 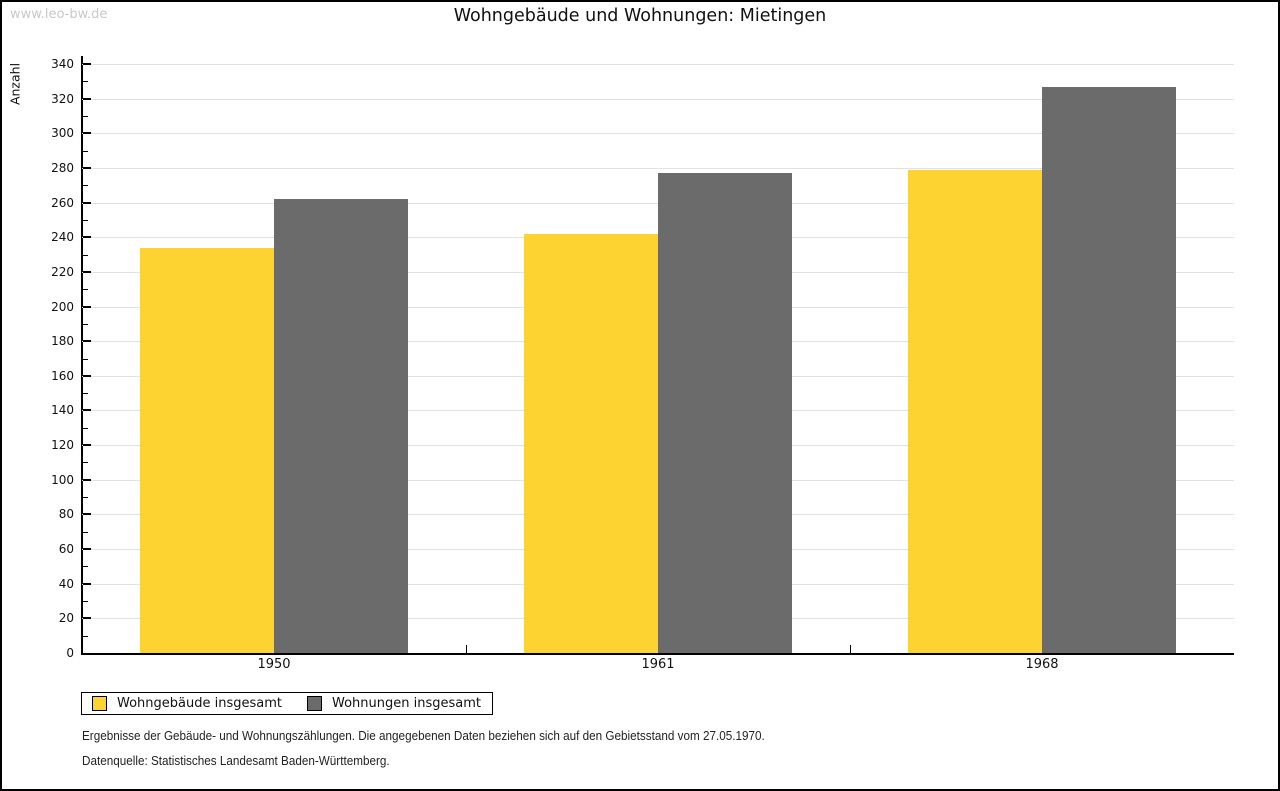 I want to click on y-axis-tick-label: 180, so click(x=62, y=341).